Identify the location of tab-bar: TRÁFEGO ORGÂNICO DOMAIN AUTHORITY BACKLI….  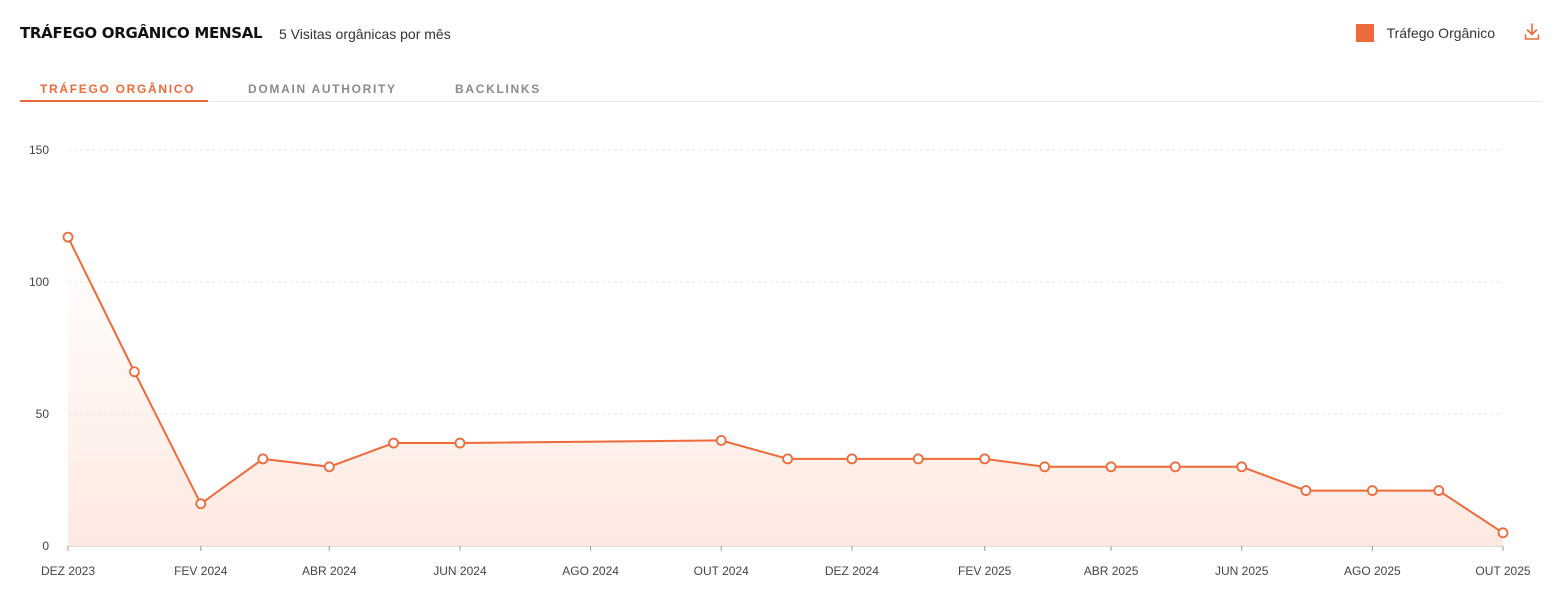
(780, 92).